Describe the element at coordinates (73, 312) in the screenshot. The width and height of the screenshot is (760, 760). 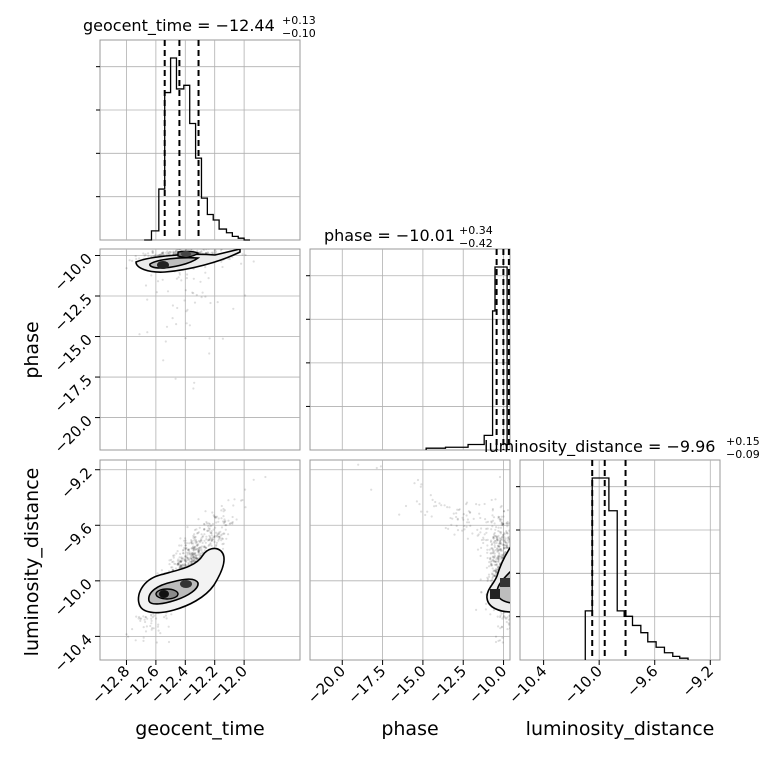
I see `y-tick-label: −12.5` at that location.